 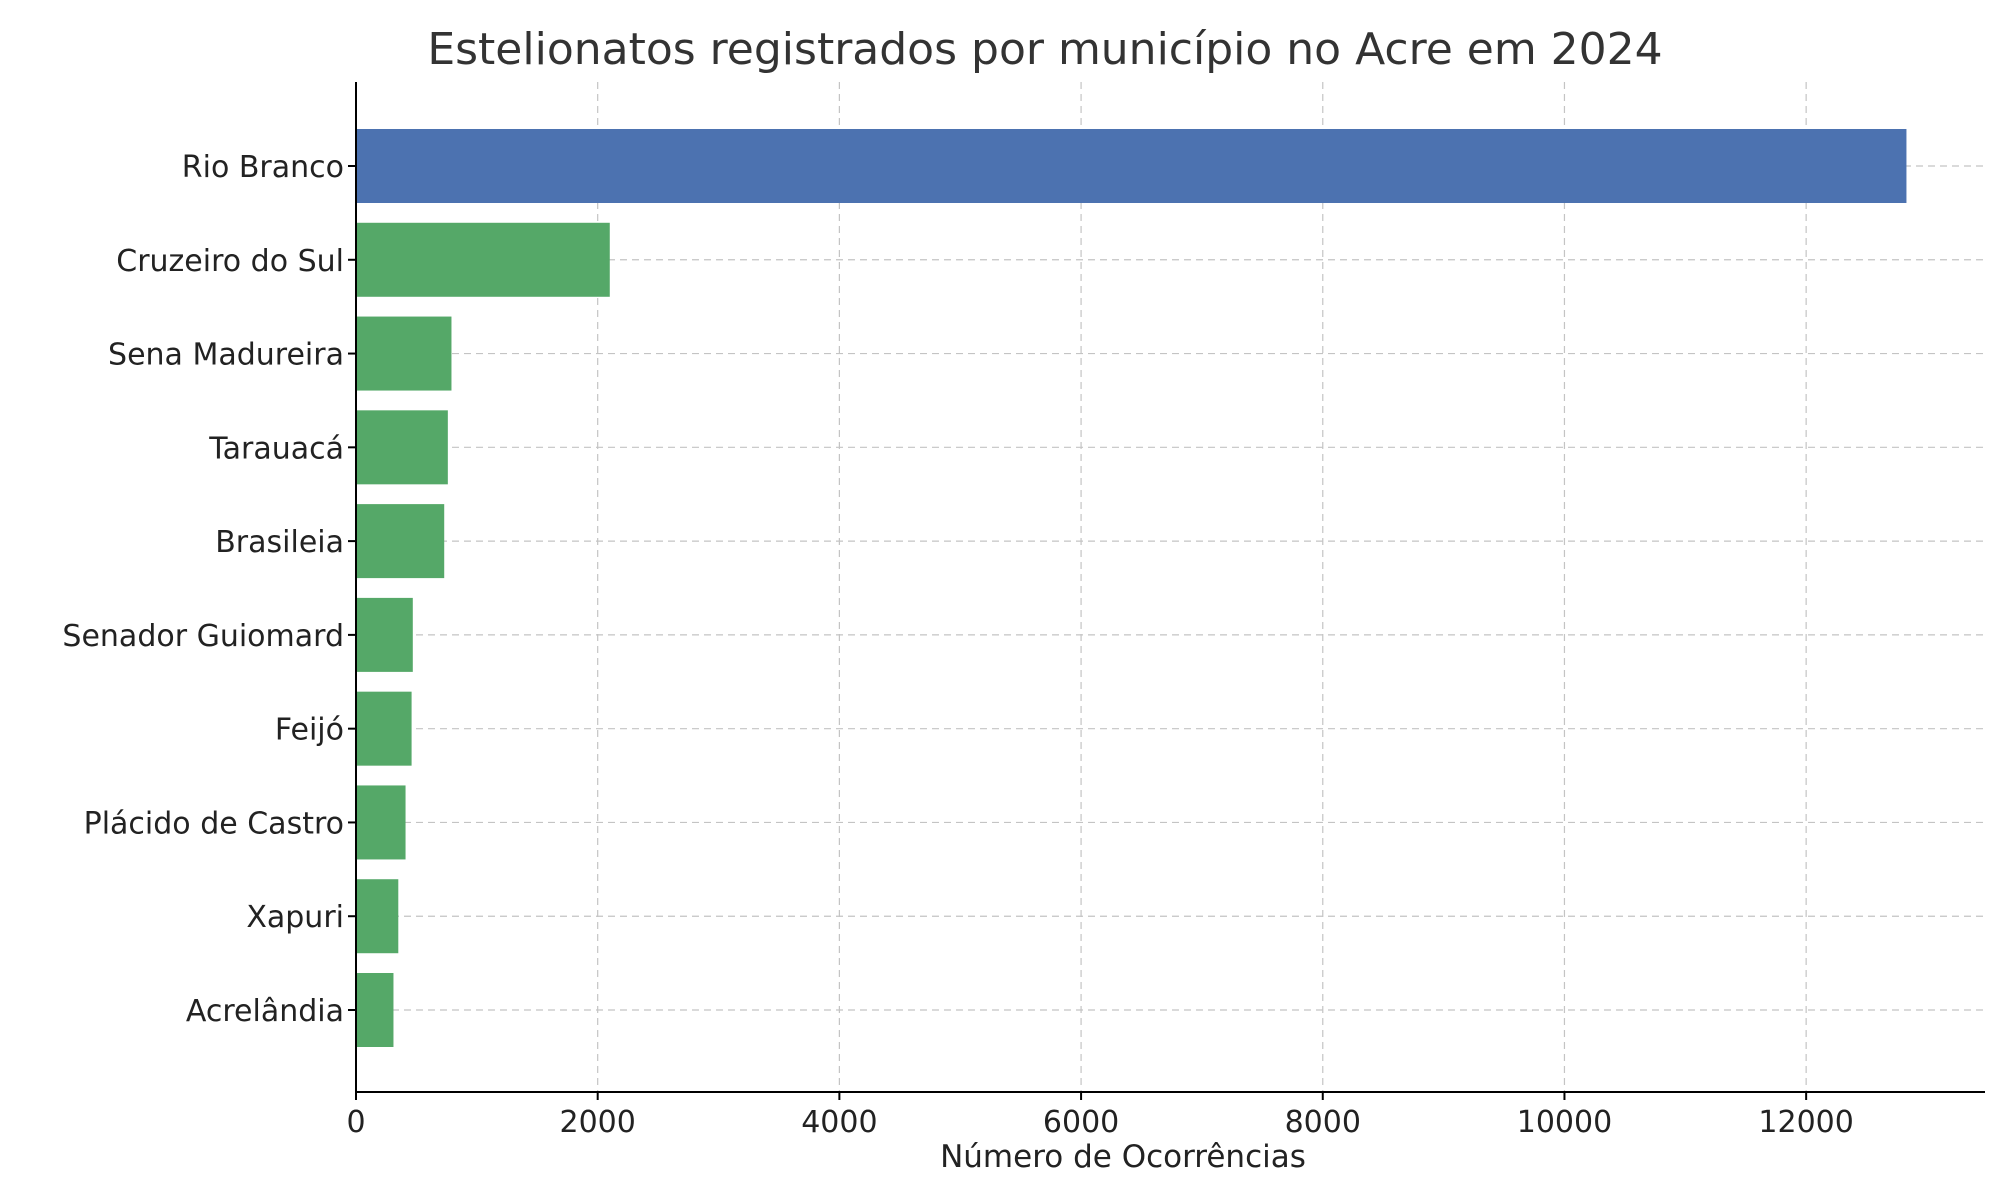 I want to click on category-label: Rio Branco, so click(x=263, y=167).